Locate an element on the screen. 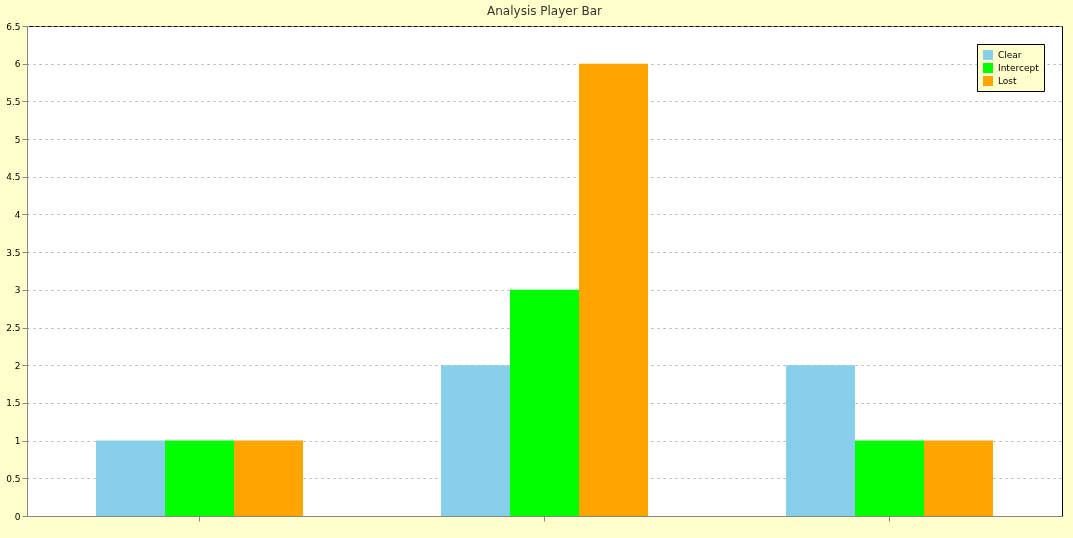  y-tick-label: 4.5 is located at coordinates (13, 177).